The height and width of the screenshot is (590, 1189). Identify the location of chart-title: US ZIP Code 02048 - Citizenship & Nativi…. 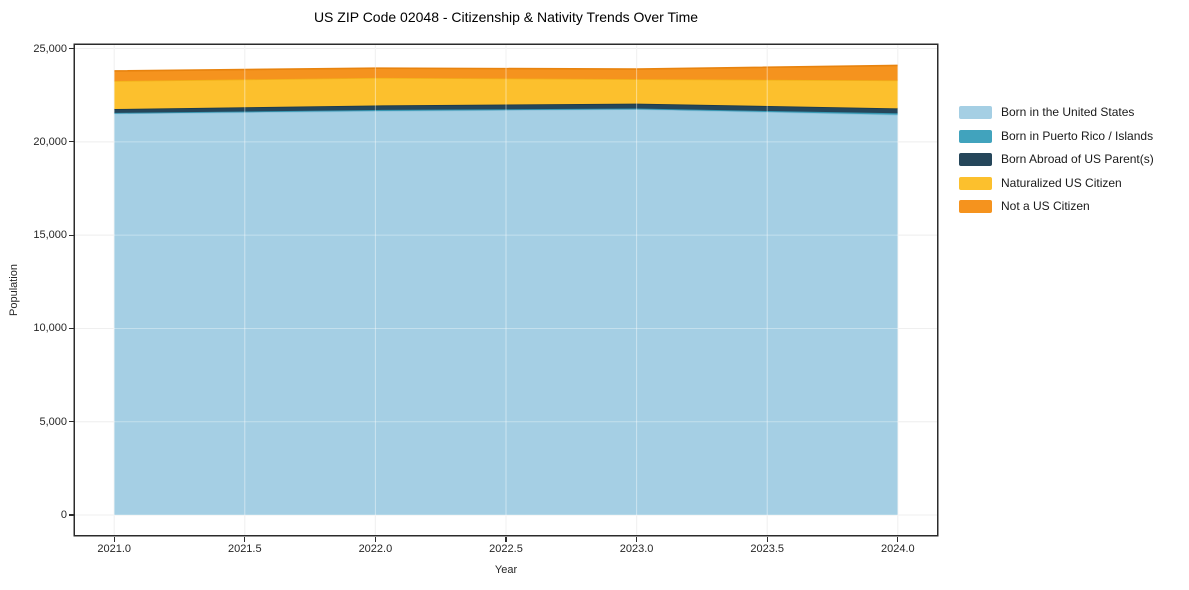
(506, 17).